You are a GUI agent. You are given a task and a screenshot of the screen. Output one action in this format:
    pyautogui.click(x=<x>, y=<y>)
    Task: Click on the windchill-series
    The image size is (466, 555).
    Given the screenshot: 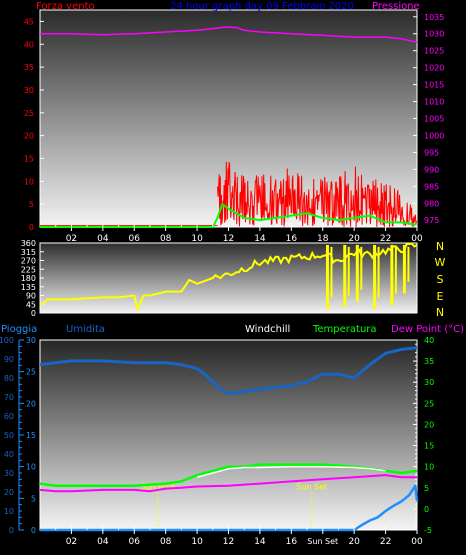 What is the action you would take?
    pyautogui.click(x=291, y=471)
    